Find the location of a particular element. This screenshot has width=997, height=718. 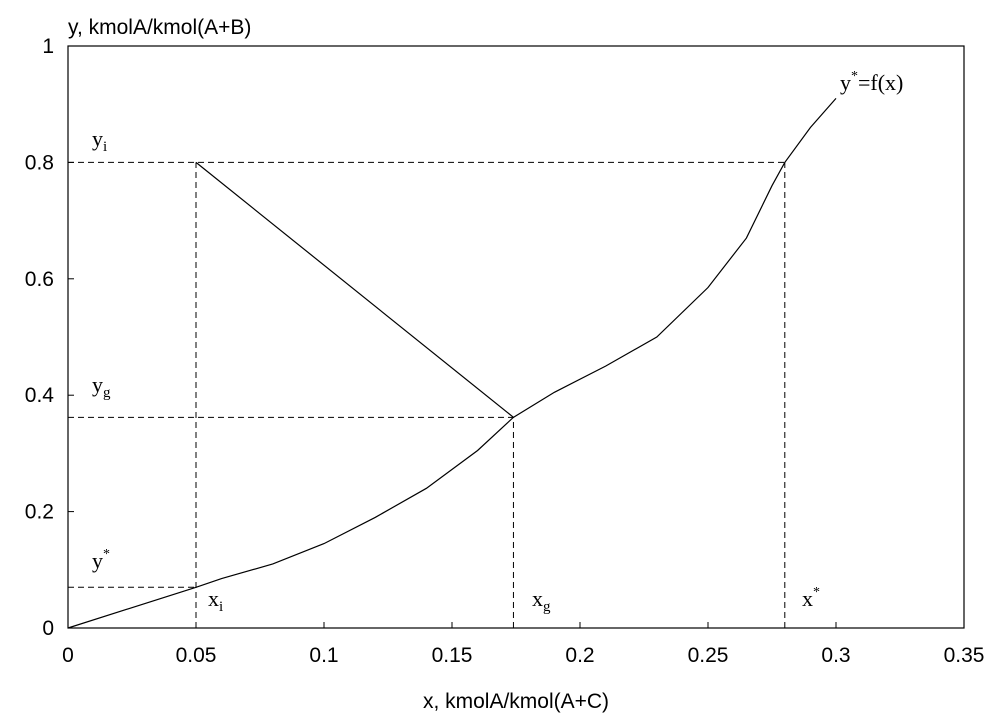

y-tick-label: 0 is located at coordinates (48, 628).